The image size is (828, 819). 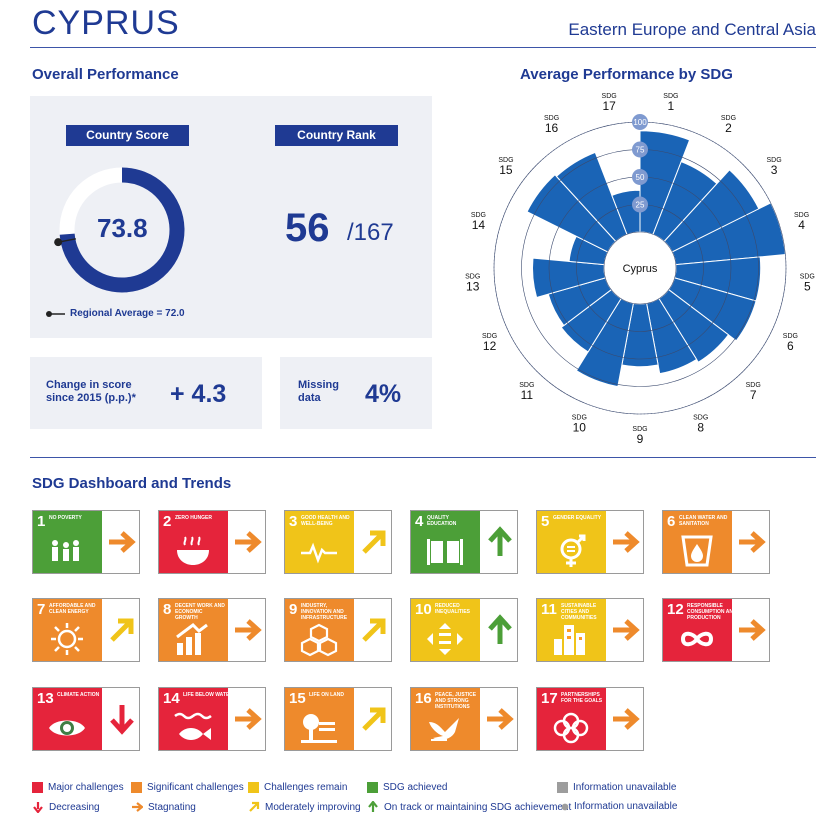 I want to click on rings-icon, so click(x=571, y=728).